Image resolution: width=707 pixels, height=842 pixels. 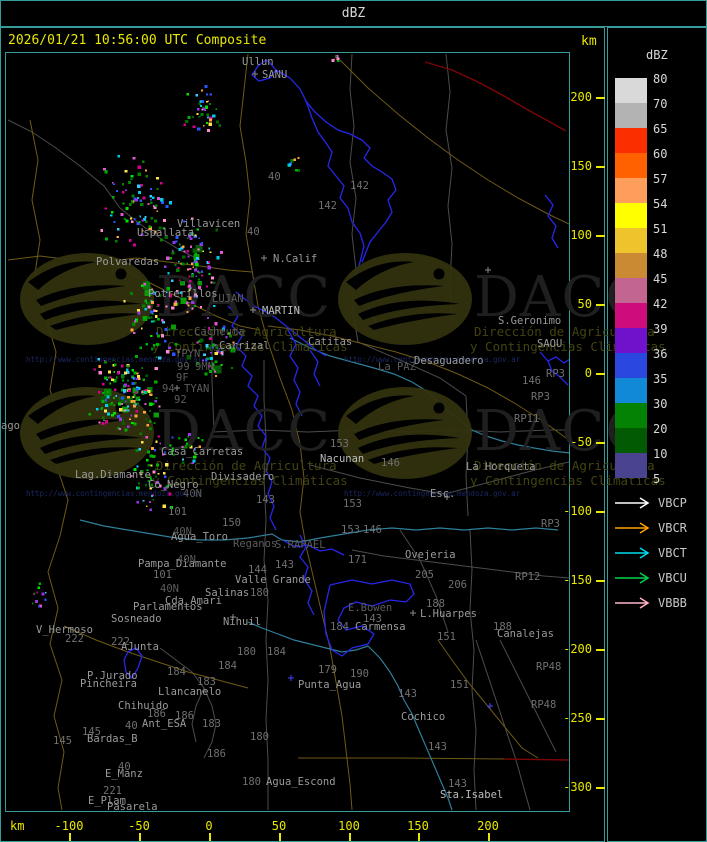 What do you see at coordinates (439, 408) in the screenshot?
I see `leaf-dot` at bounding box center [439, 408].